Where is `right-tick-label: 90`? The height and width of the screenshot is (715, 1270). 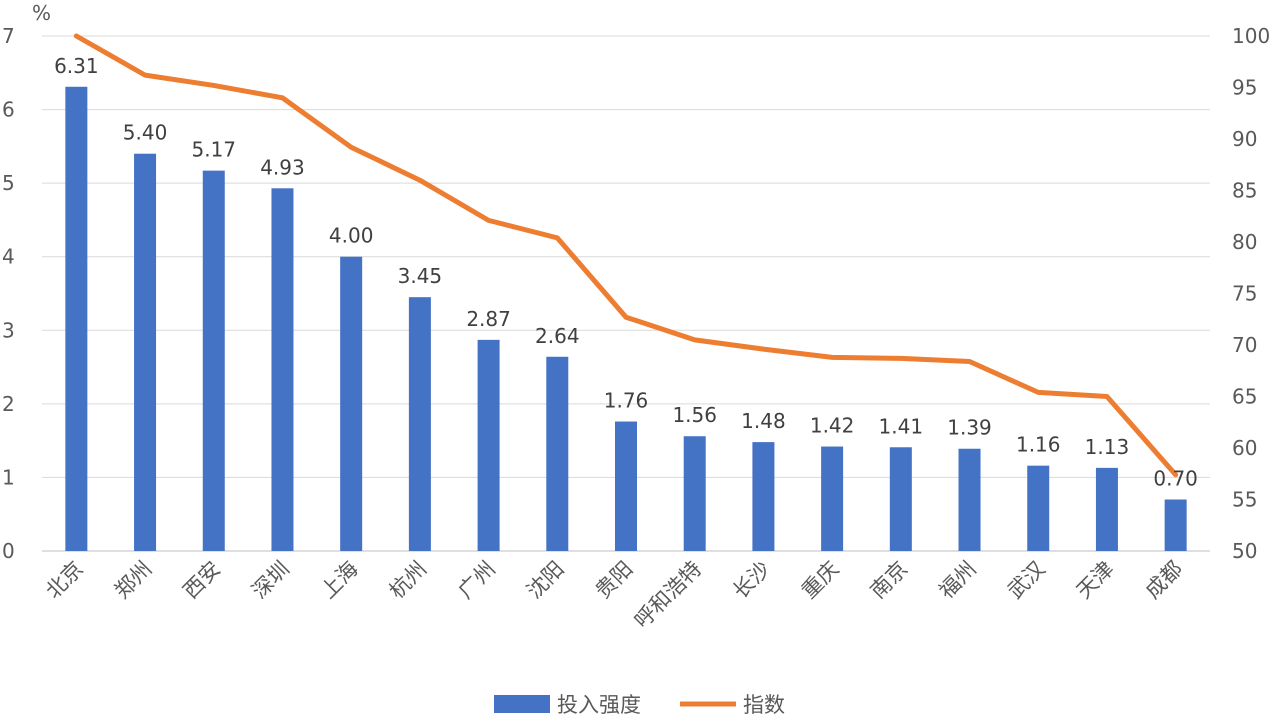 right-tick-label: 90 is located at coordinates (1244, 139).